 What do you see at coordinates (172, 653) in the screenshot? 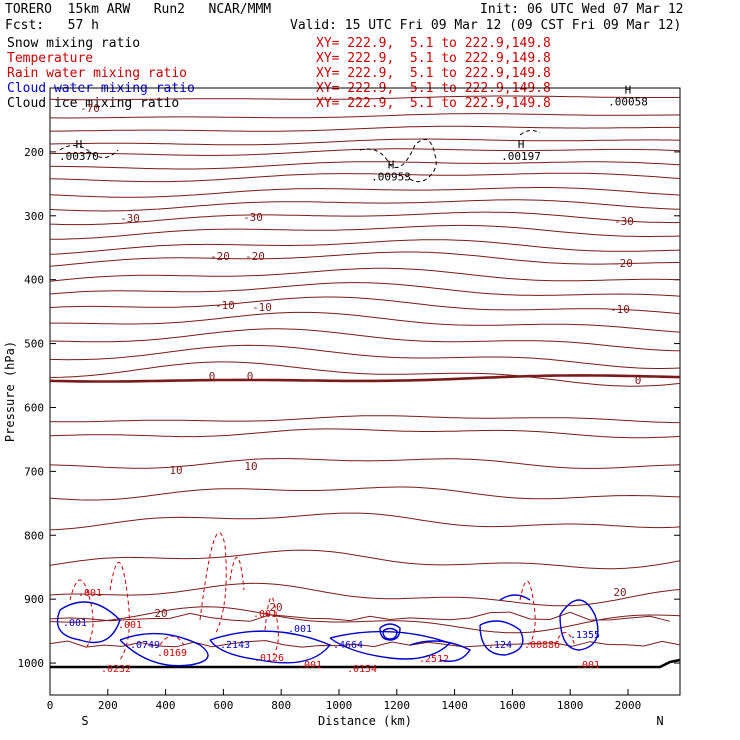
I see `rain-label: .0169` at bounding box center [172, 653].